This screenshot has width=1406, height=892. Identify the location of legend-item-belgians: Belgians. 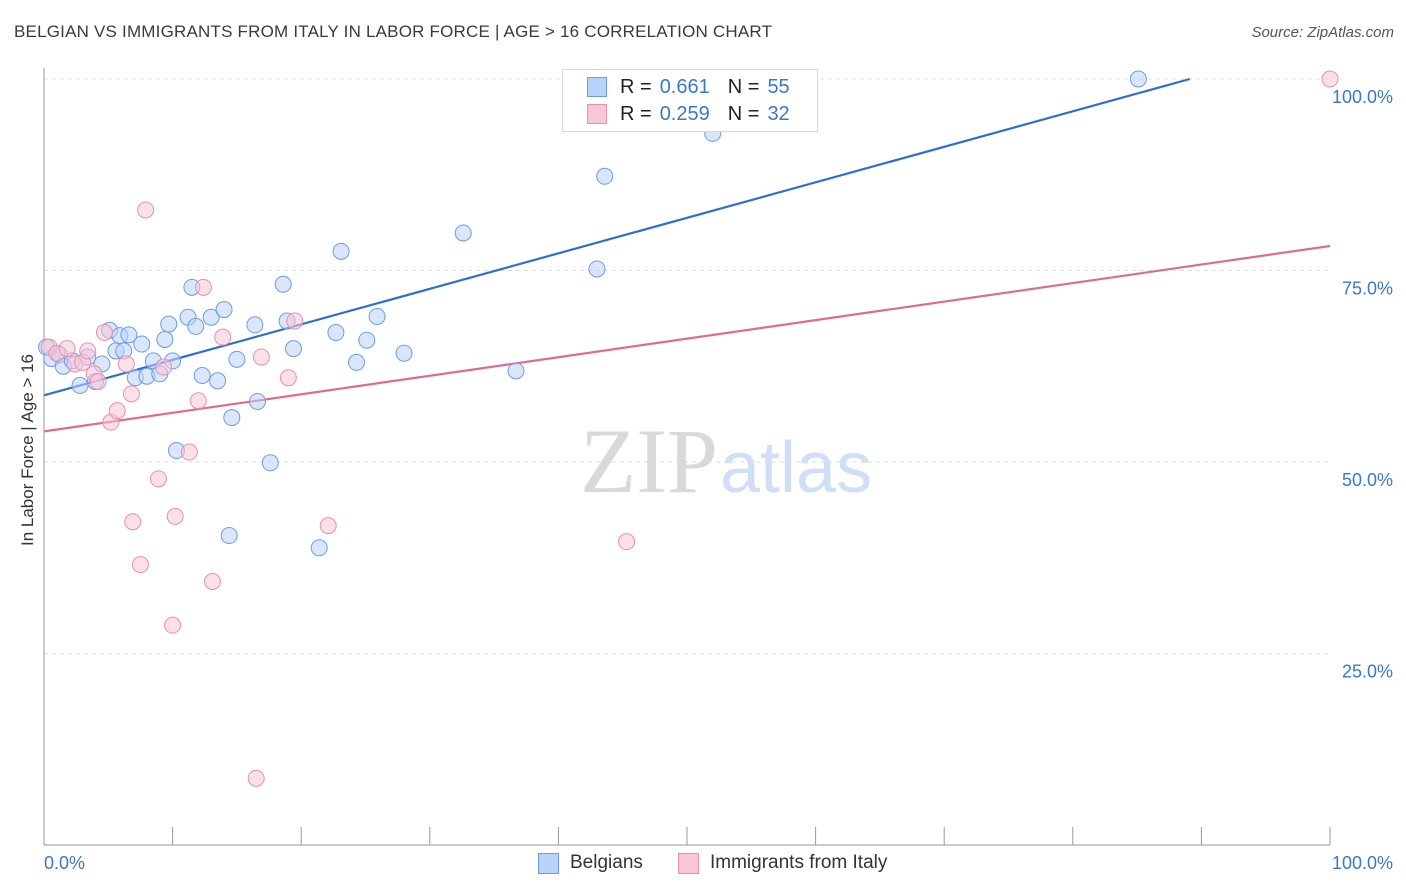
(590, 863).